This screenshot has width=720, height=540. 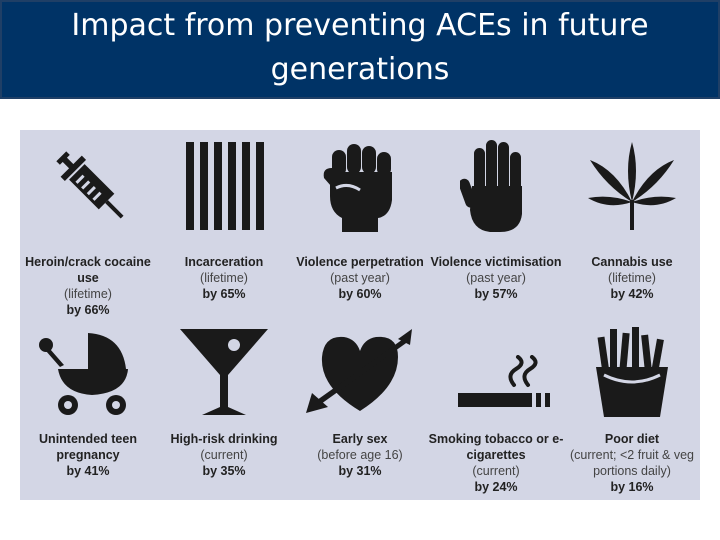 I want to click on item-name: Incarceration, so click(x=224, y=262).